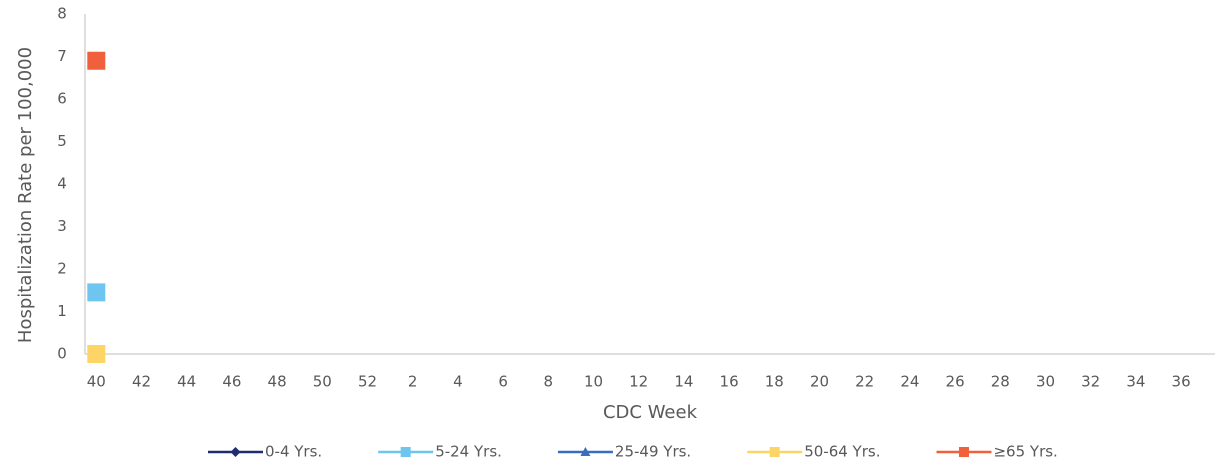 Image resolution: width=1217 pixels, height=461 pixels. Describe the element at coordinates (650, 412) in the screenshot. I see `x-axis-label: CDC Week` at that location.